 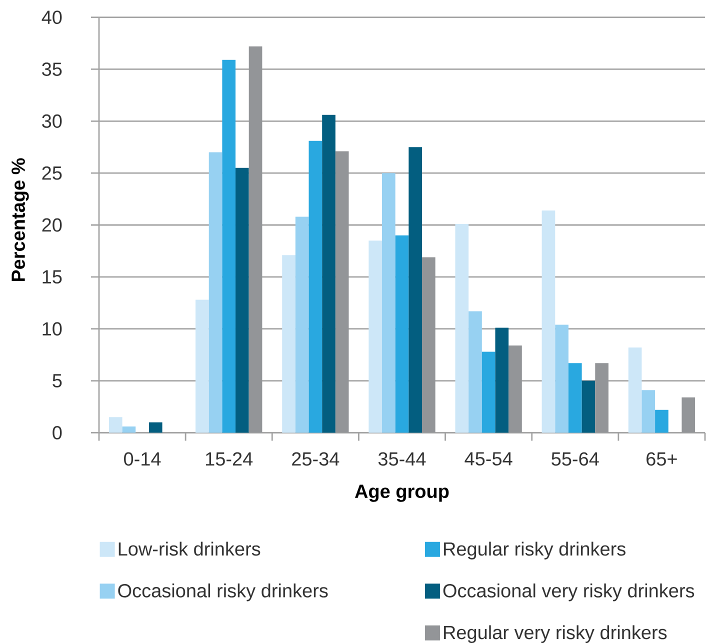 I want to click on y-tick-label: 10, so click(x=52, y=329).